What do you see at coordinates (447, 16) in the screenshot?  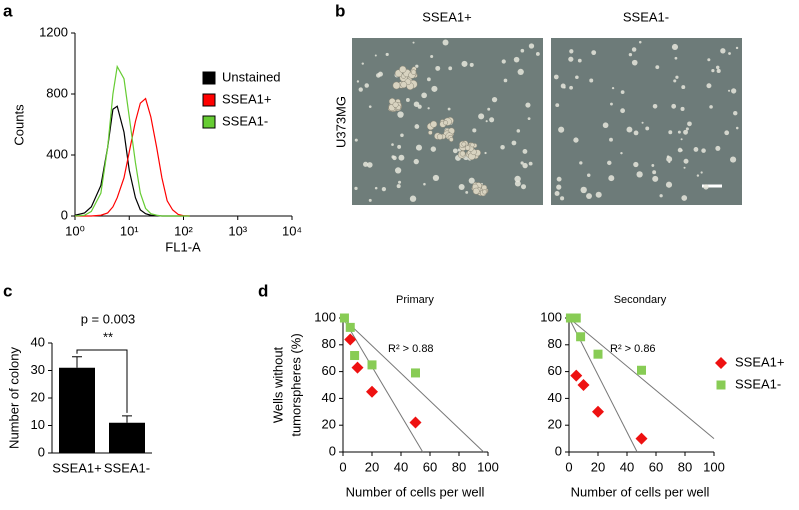 I see `image-title: SSEA1+` at bounding box center [447, 16].